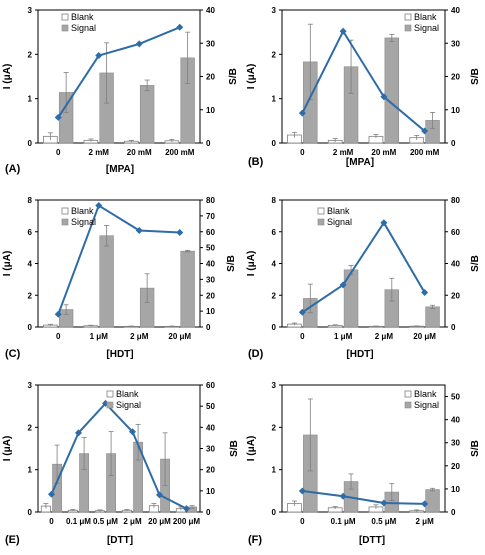 This screenshot has height=555, width=485. Describe the element at coordinates (256, 354) in the screenshot. I see `panel-label: (D)` at that location.